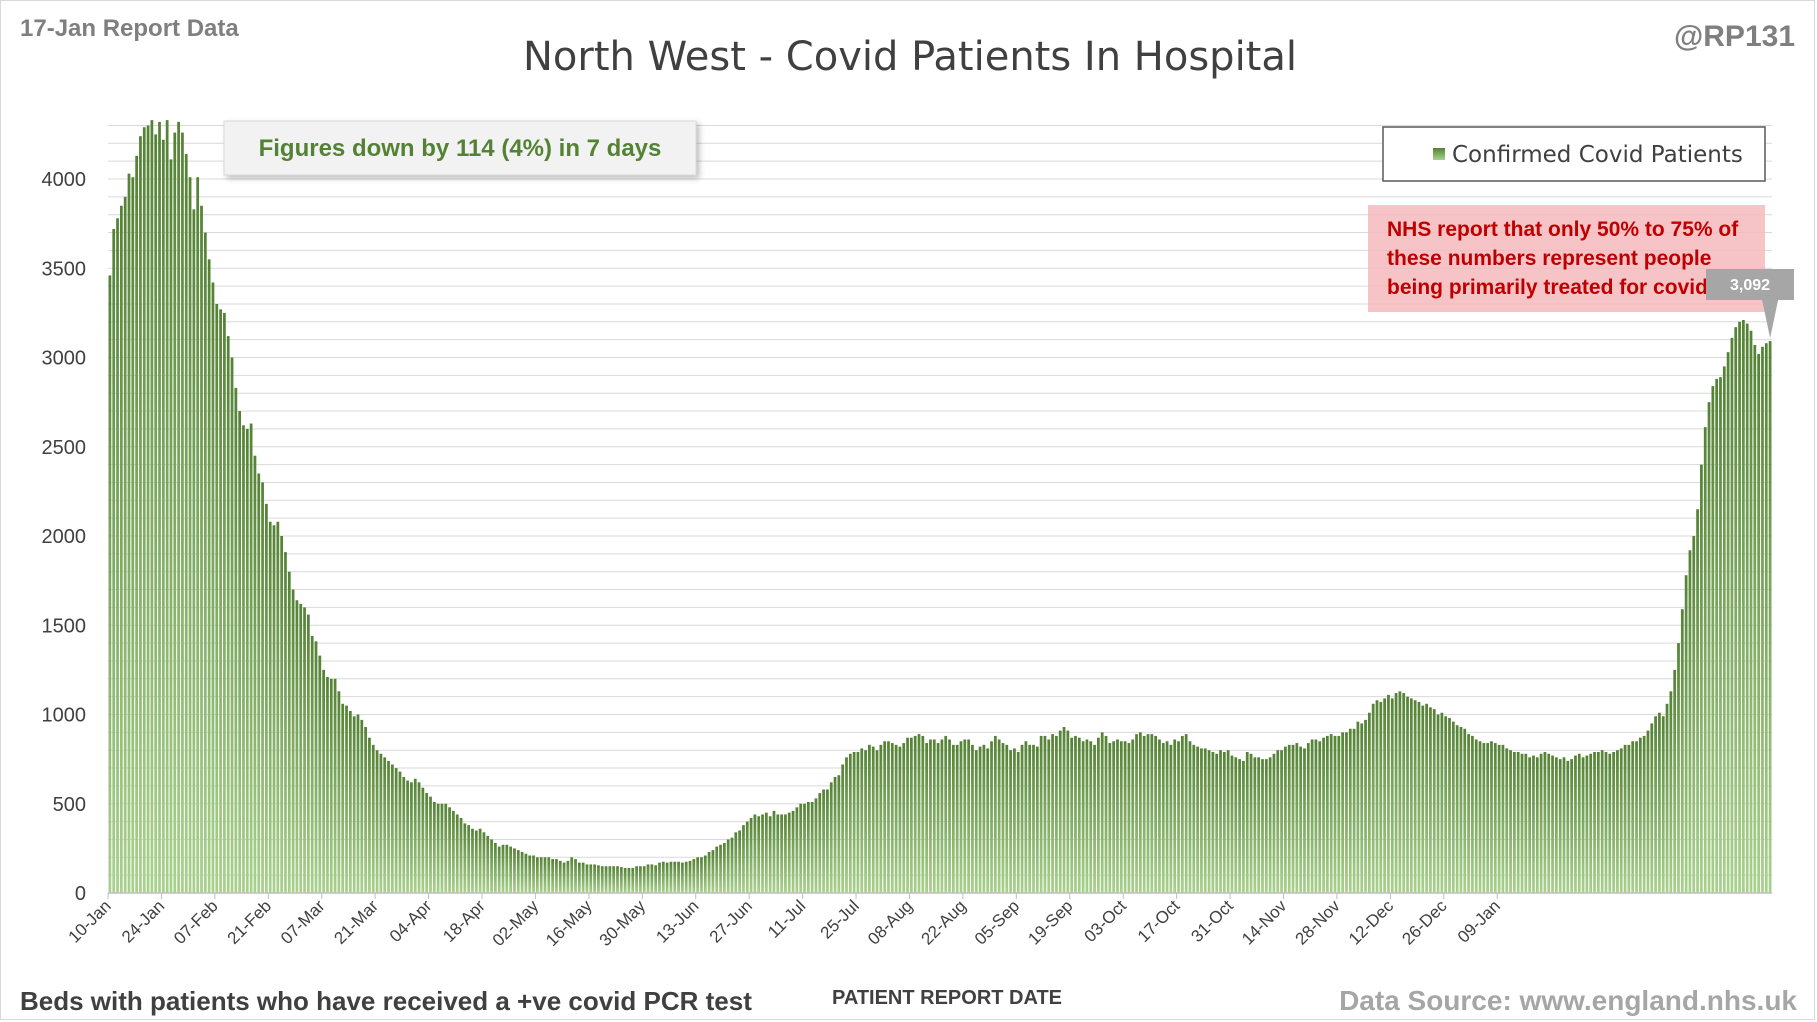  I want to click on x-tick-label: 21-Mar, so click(356, 922).